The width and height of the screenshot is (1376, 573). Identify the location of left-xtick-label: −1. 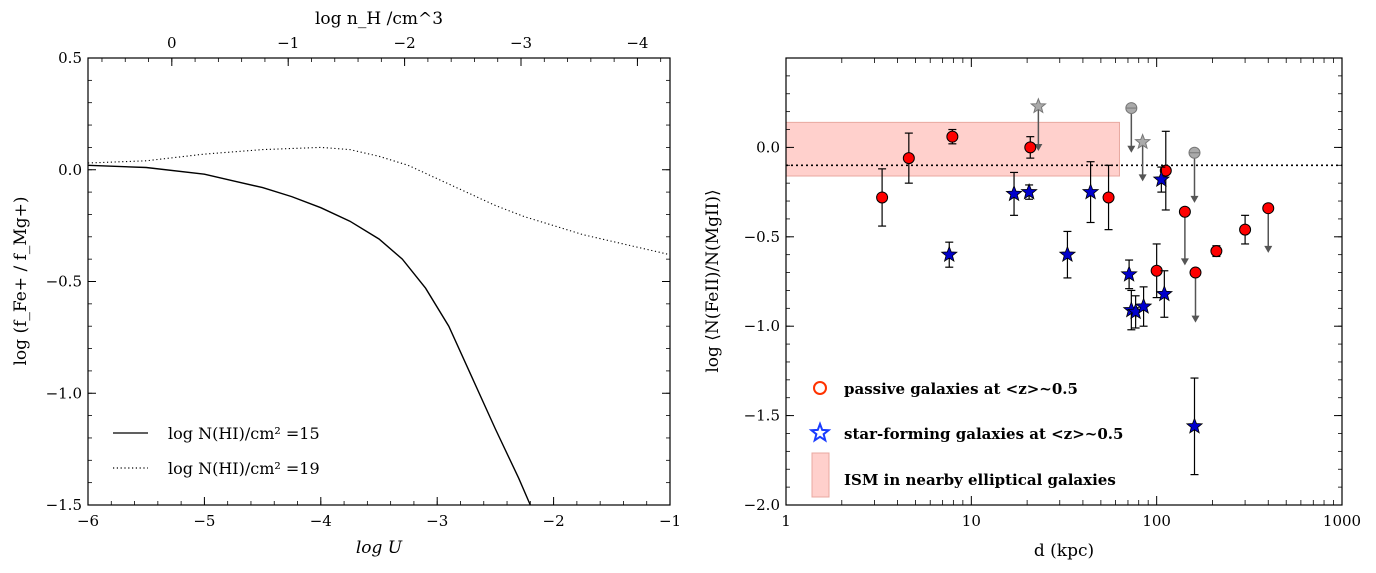
(670, 521).